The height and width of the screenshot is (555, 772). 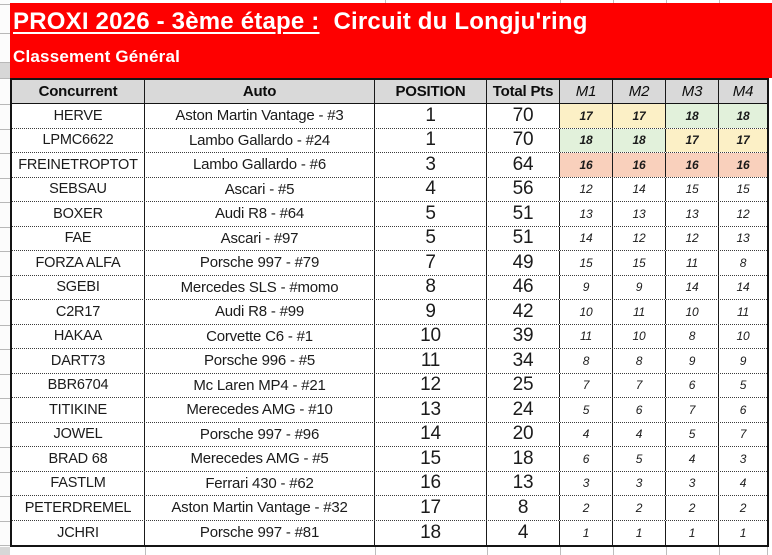 I want to click on cell-m3: 11, so click(x=692, y=263).